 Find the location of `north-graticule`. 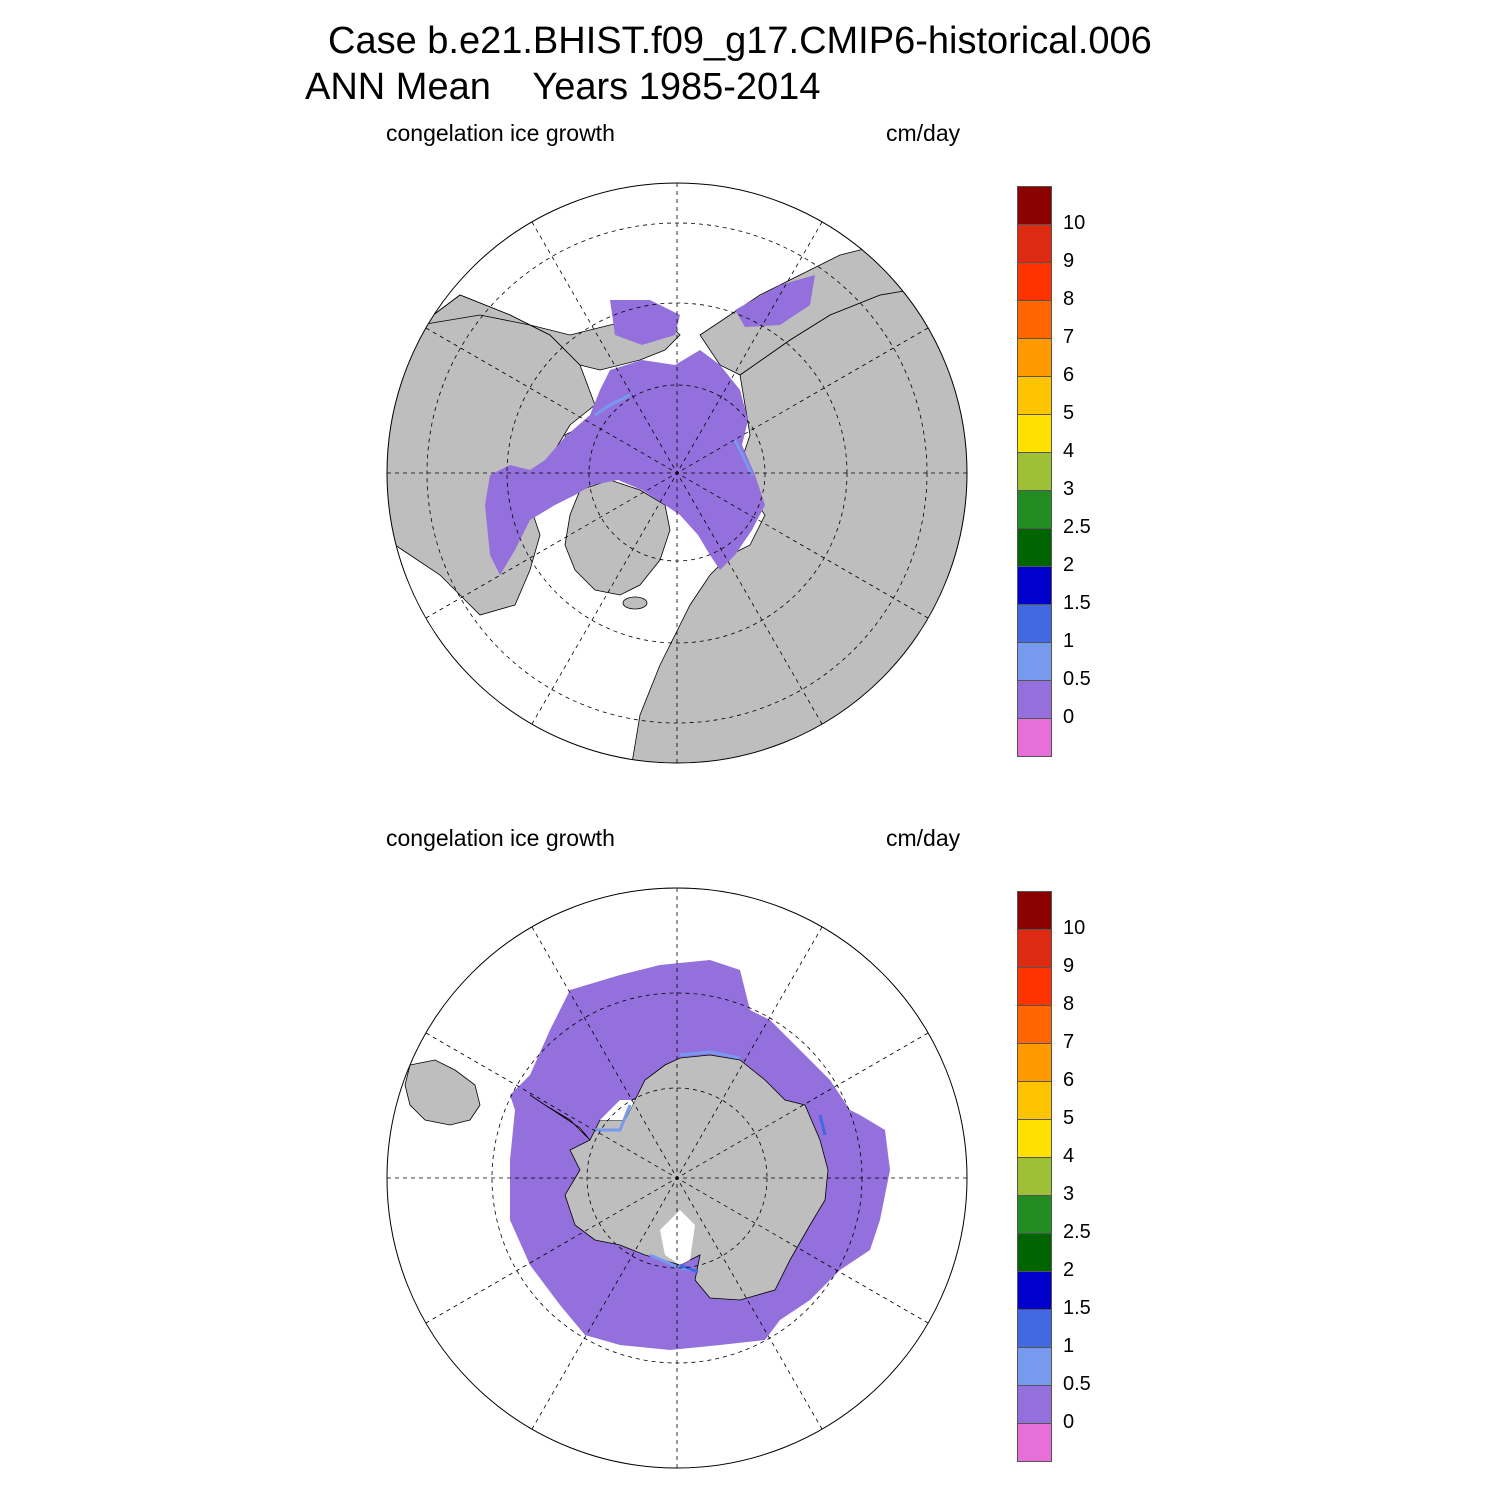

north-graticule is located at coordinates (677, 473).